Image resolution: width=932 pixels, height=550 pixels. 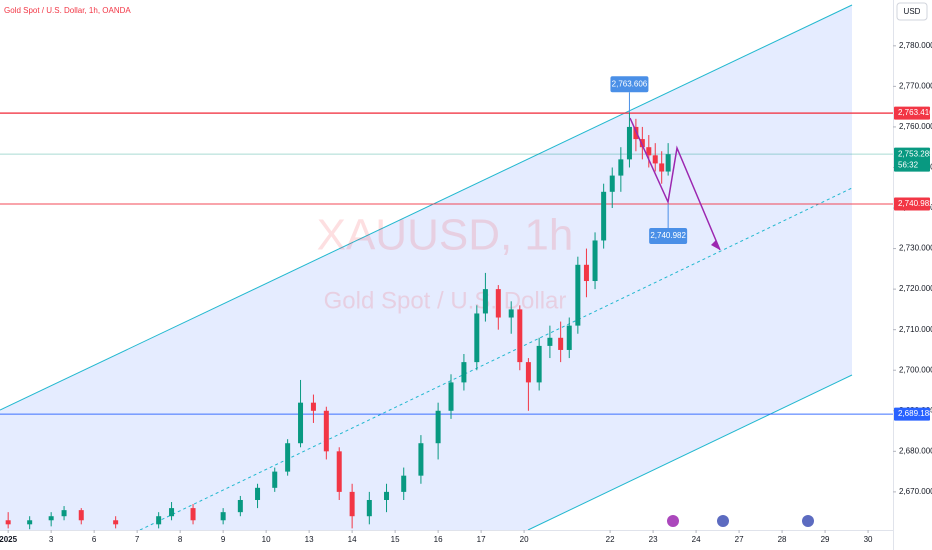 I want to click on price-badge-label: 2,753.285, so click(x=915, y=153).